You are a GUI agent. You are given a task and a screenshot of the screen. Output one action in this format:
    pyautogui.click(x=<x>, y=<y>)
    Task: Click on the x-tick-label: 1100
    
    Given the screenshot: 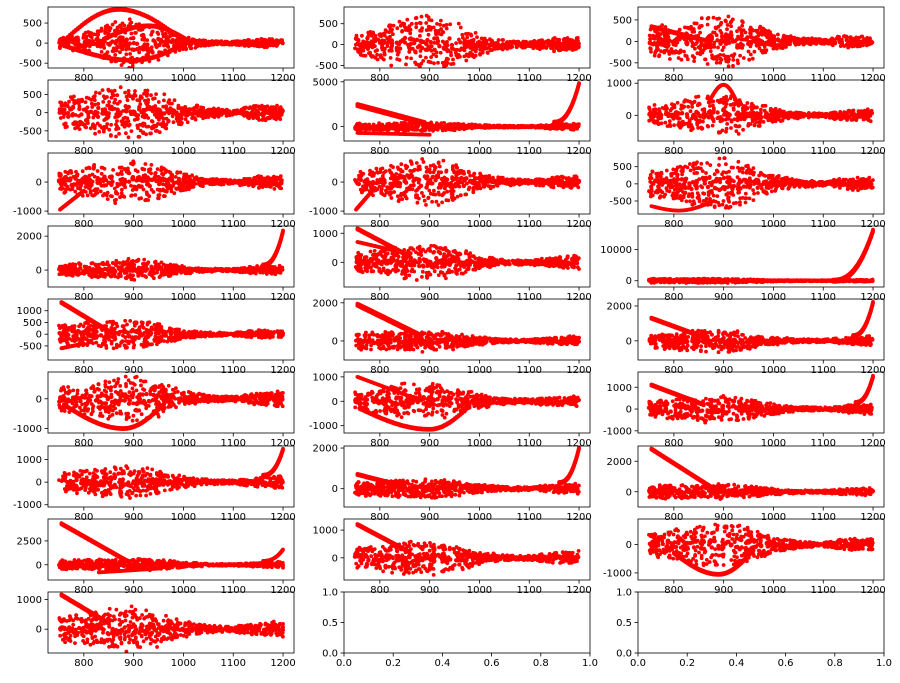 What is the action you would take?
    pyautogui.click(x=233, y=78)
    